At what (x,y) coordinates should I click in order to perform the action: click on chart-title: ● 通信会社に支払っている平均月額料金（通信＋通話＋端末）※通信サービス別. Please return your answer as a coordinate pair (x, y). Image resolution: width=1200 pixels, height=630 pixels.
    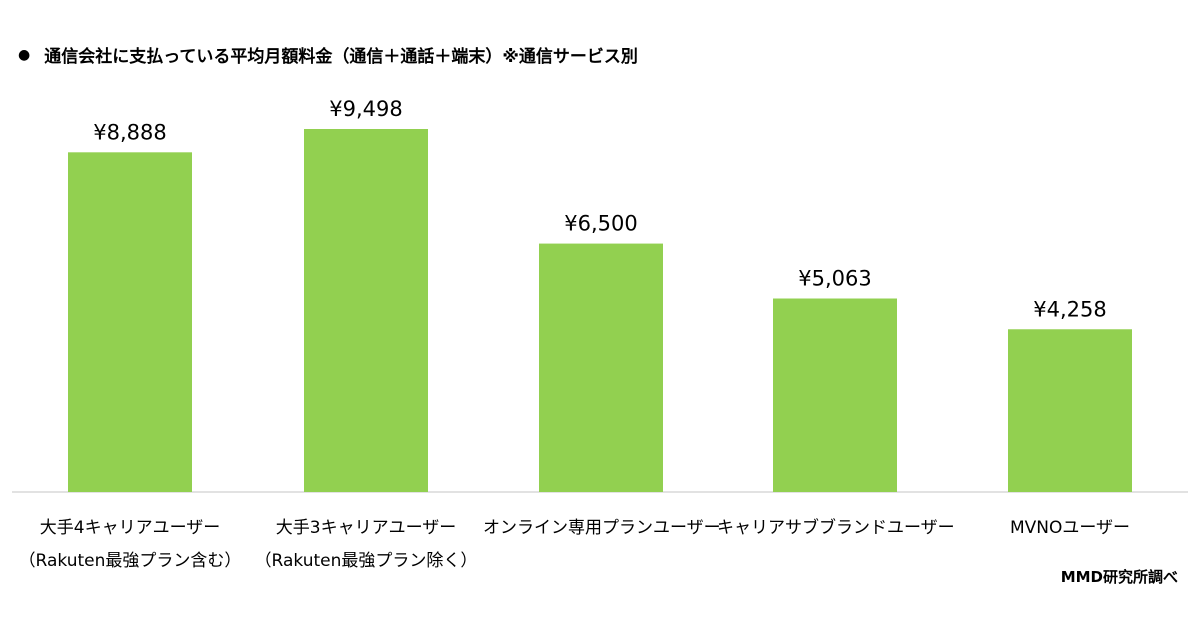
    Looking at the image, I should click on (328, 55).